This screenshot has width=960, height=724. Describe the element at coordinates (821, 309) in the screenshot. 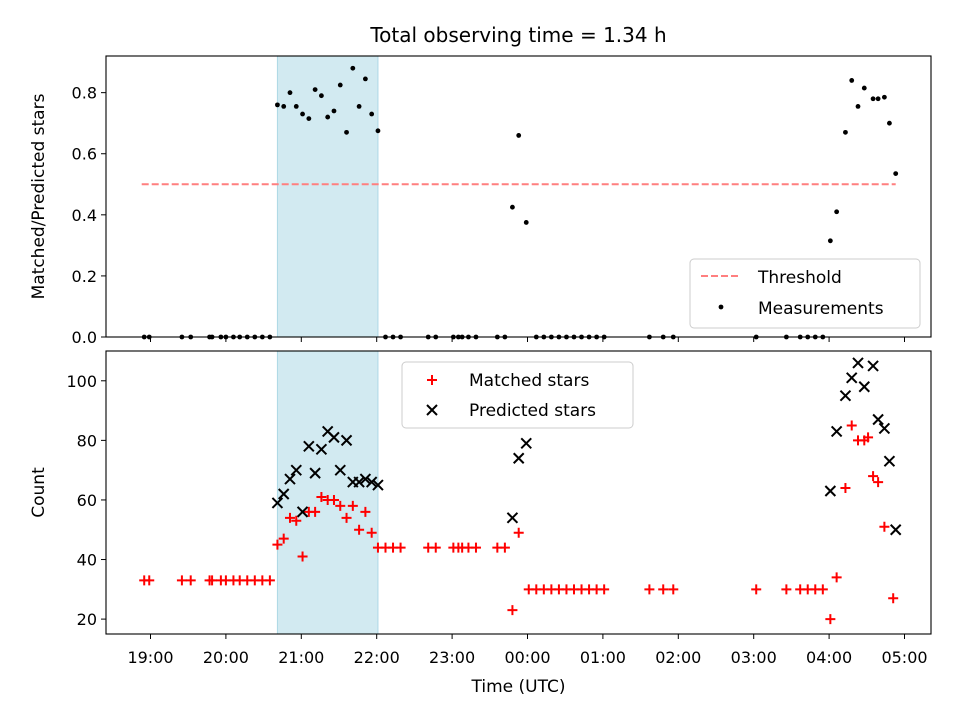

I see `legend-measurements-label: Measurements` at that location.